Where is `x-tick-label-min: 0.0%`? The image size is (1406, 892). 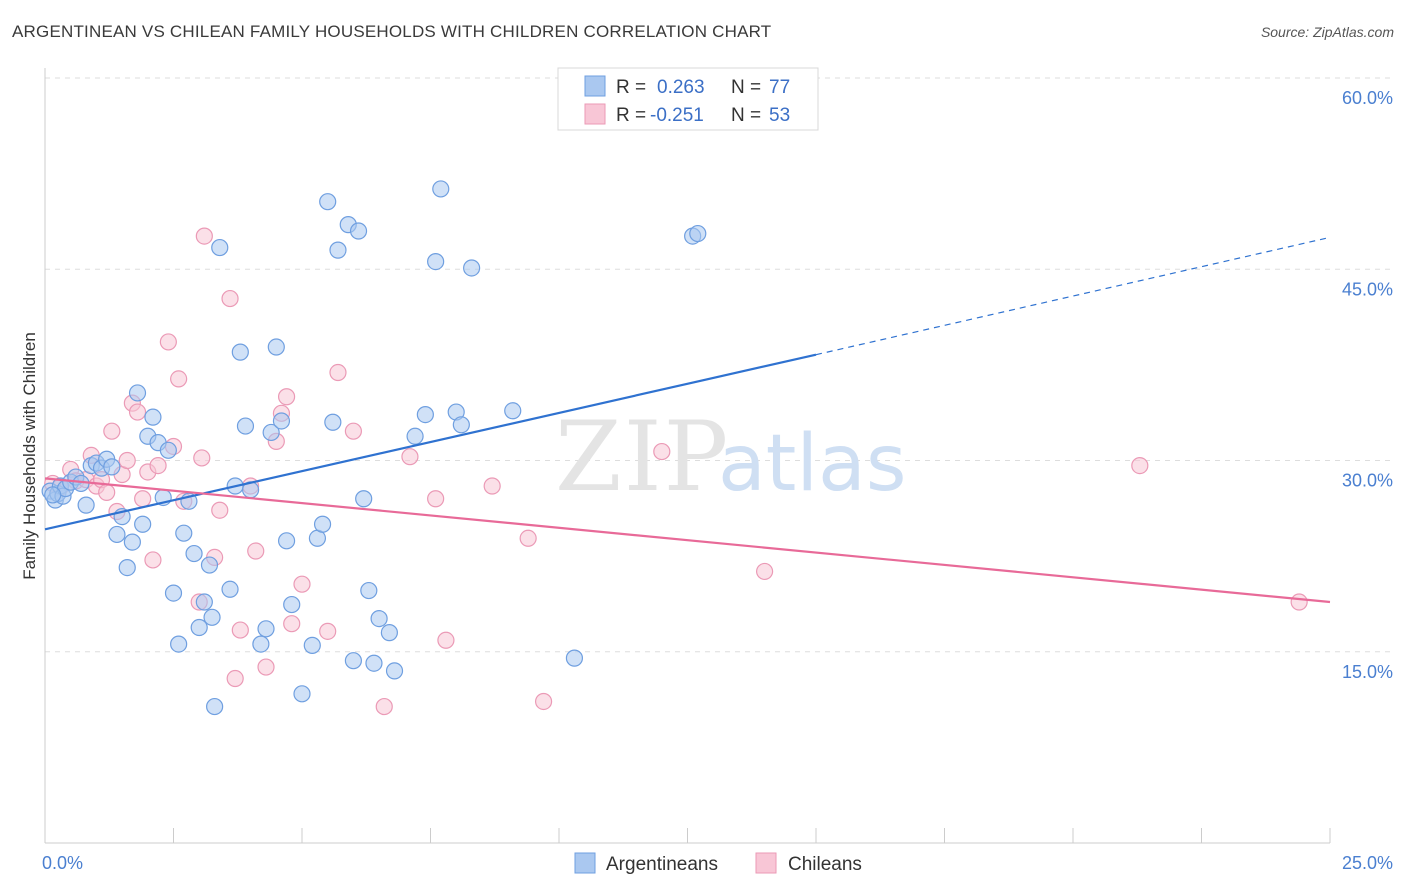
x-tick-label-min: 0.0% is located at coordinates (62, 863).